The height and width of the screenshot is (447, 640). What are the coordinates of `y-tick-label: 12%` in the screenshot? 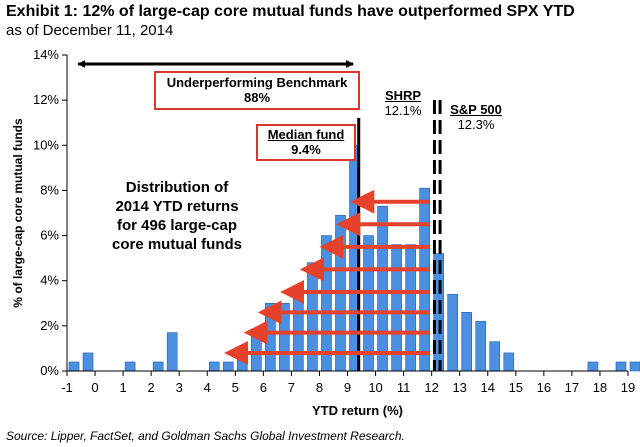 It's located at (46, 99).